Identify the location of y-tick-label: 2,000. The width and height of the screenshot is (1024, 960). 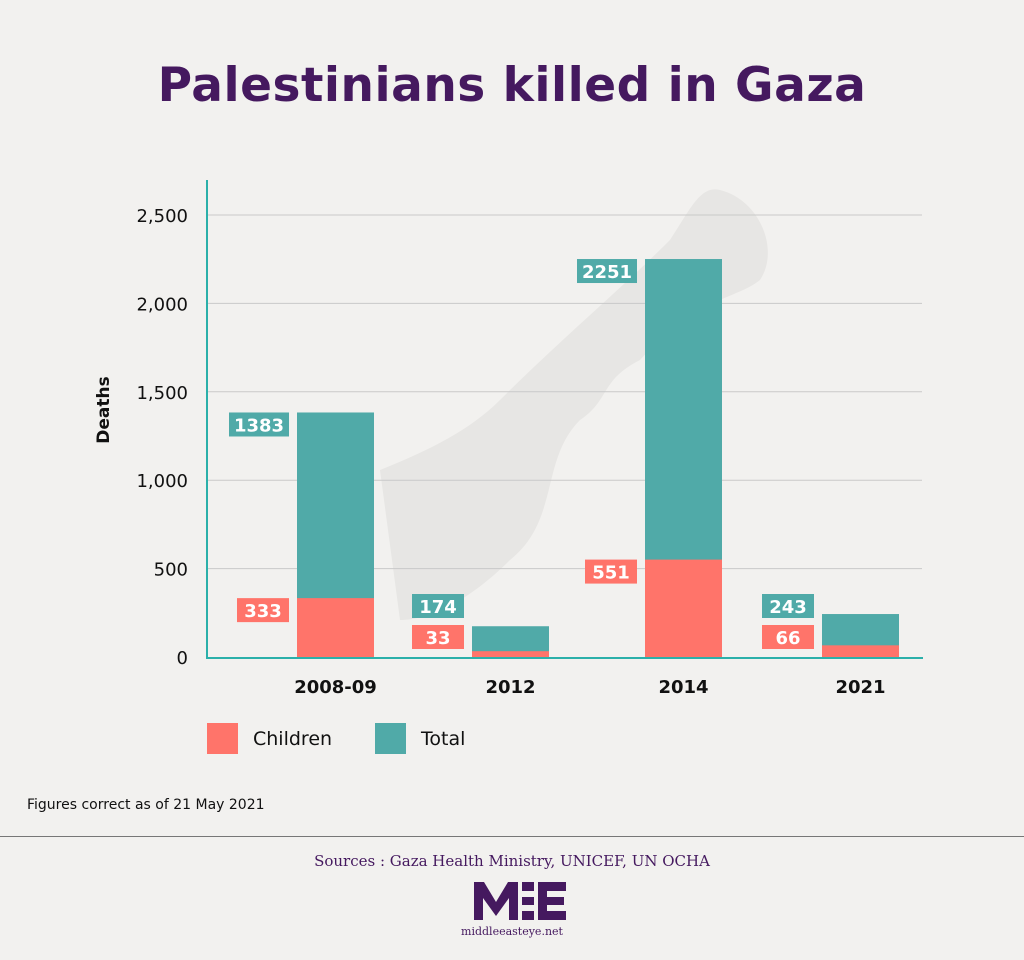
(162, 304).